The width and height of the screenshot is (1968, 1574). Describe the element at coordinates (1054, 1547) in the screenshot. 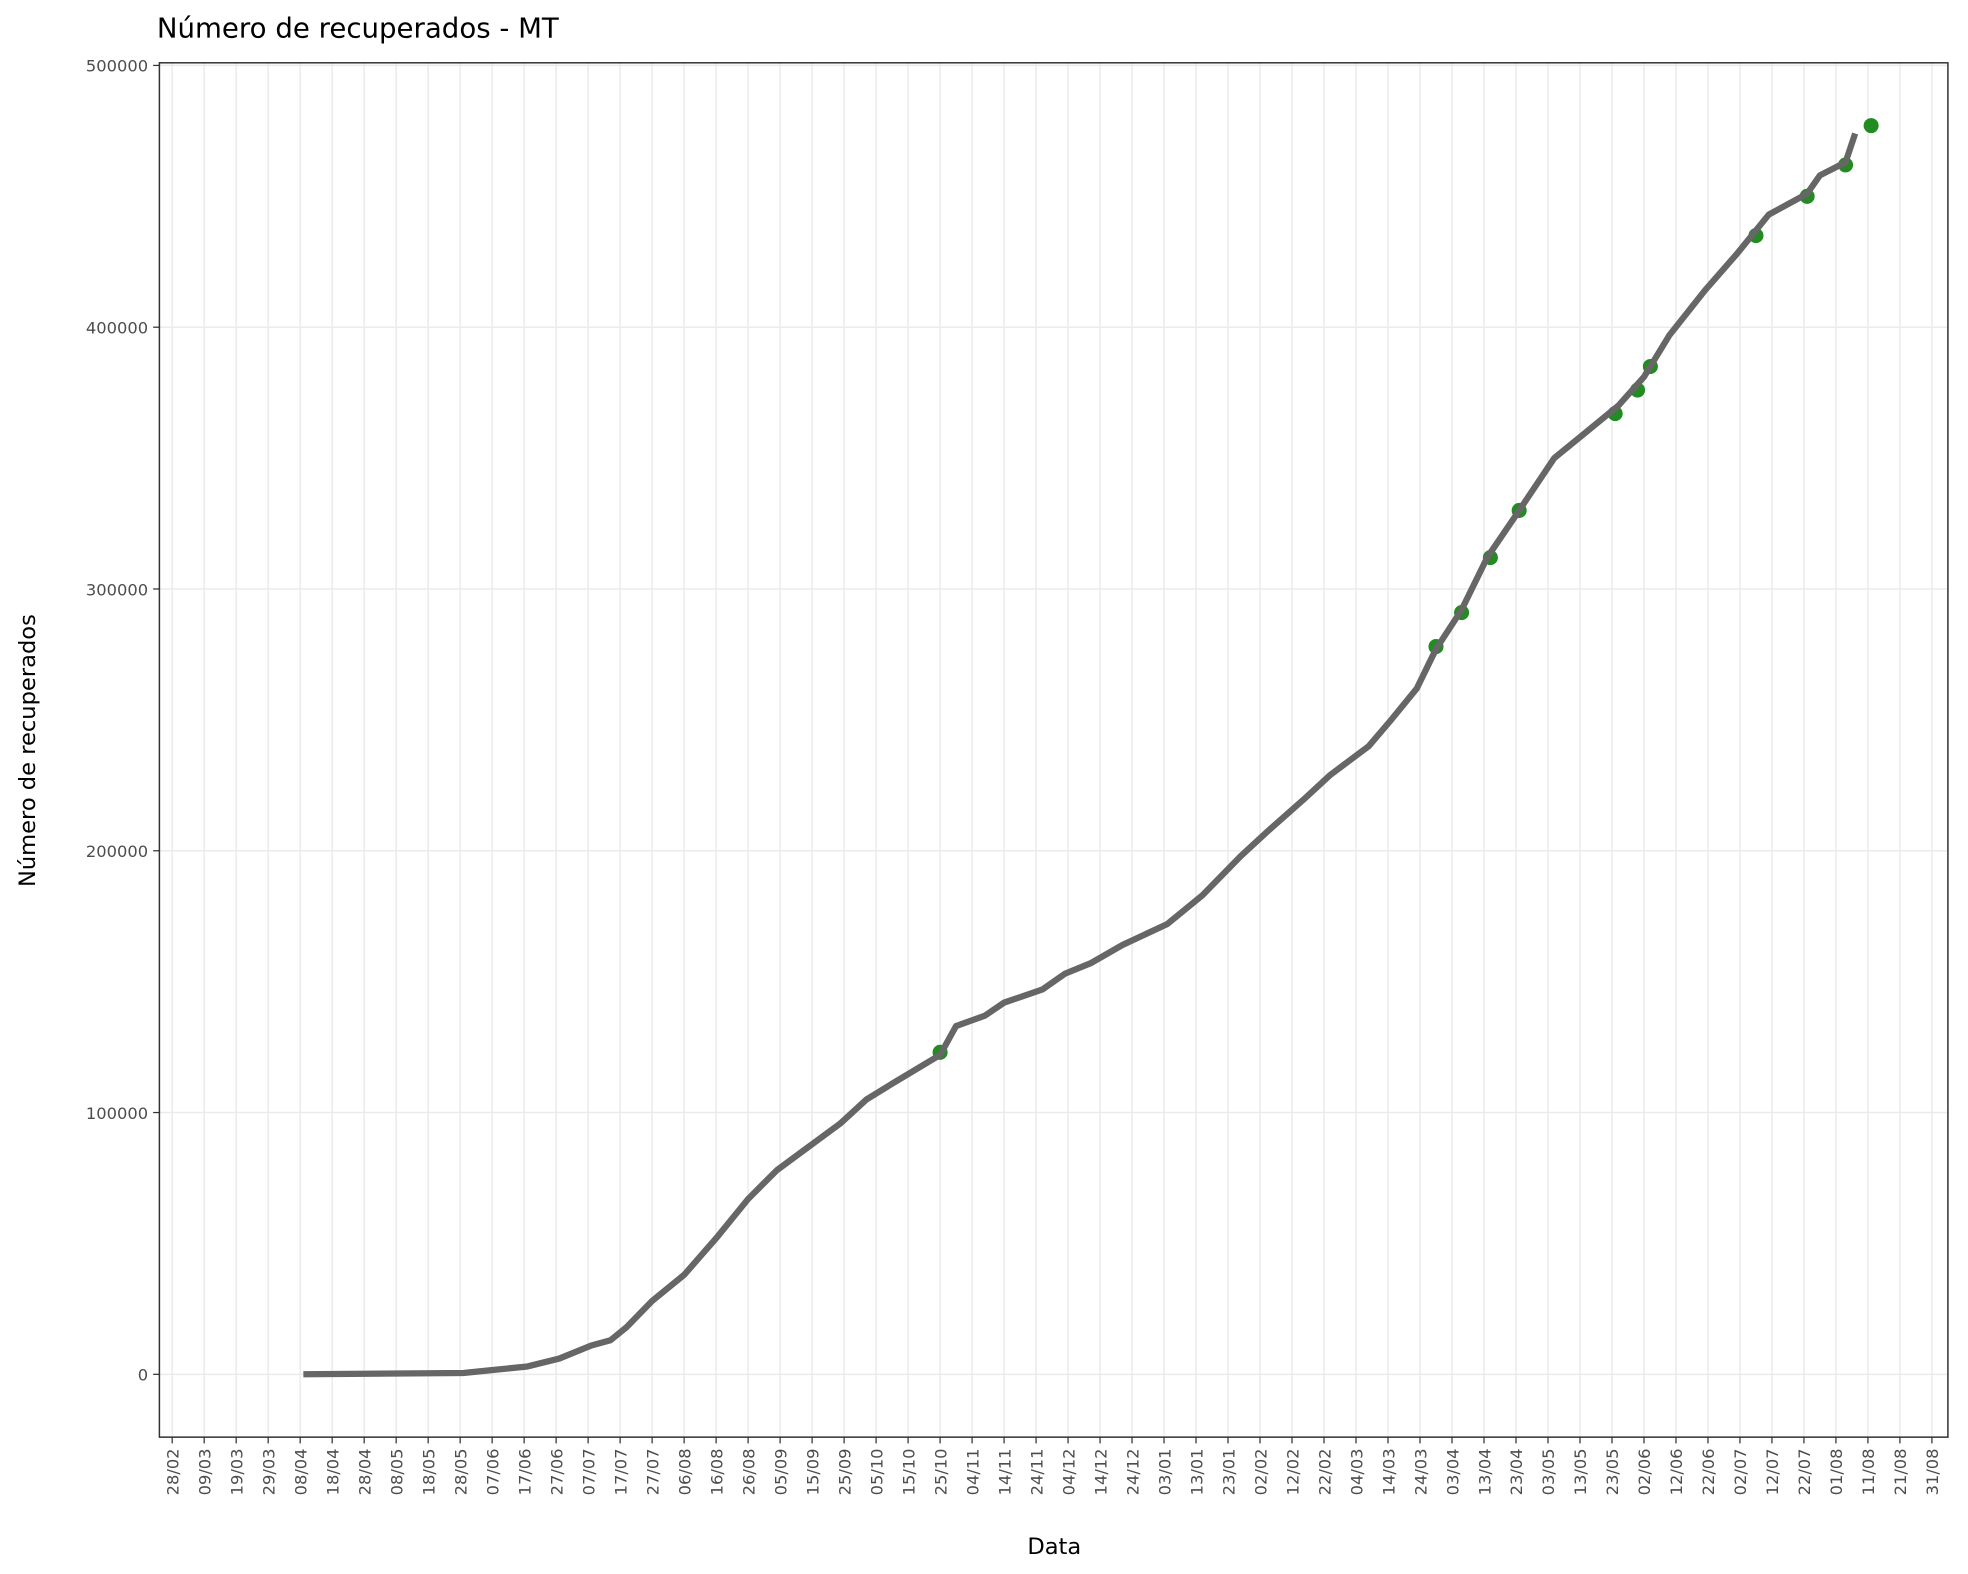

I see `x-axis-title: Data` at that location.